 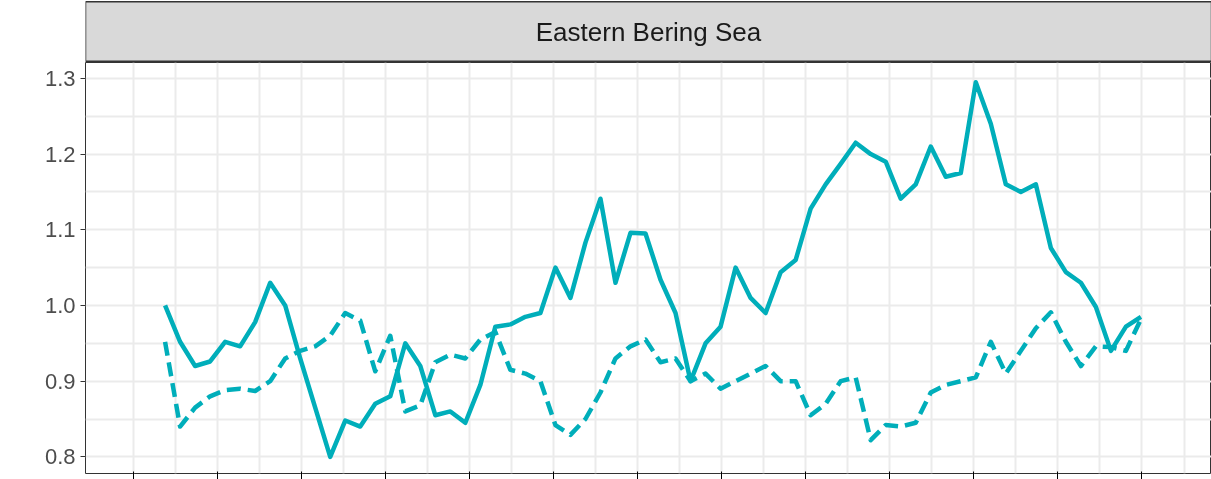 I want to click on y-tick-label: 1.0, so click(x=60, y=305).